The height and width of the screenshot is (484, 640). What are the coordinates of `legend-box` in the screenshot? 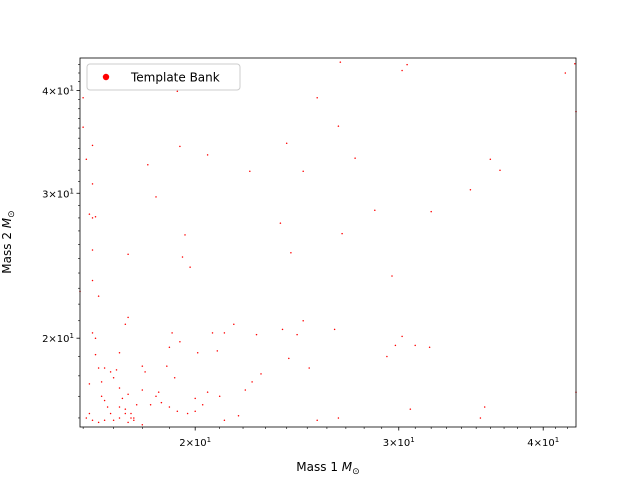 It's located at (163, 77).